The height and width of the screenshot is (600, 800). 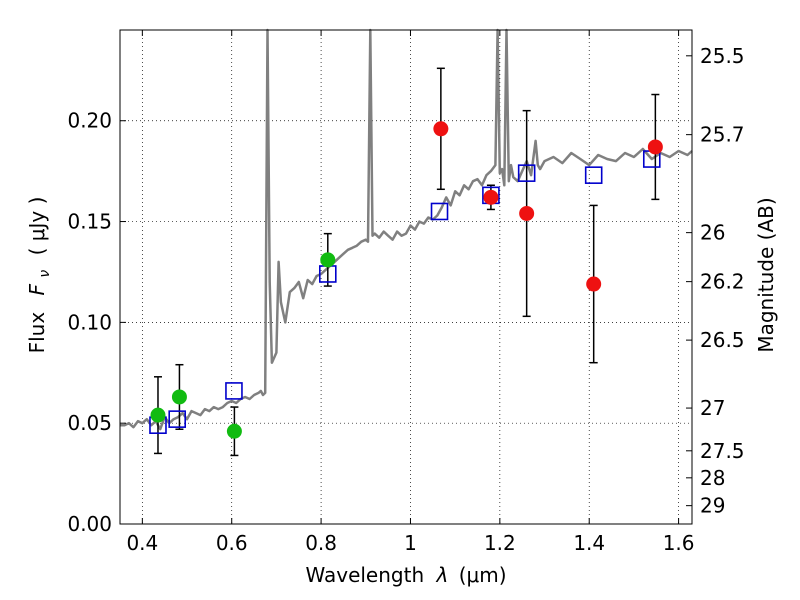 I want to click on y2-tick-label: 28, so click(x=712, y=478).